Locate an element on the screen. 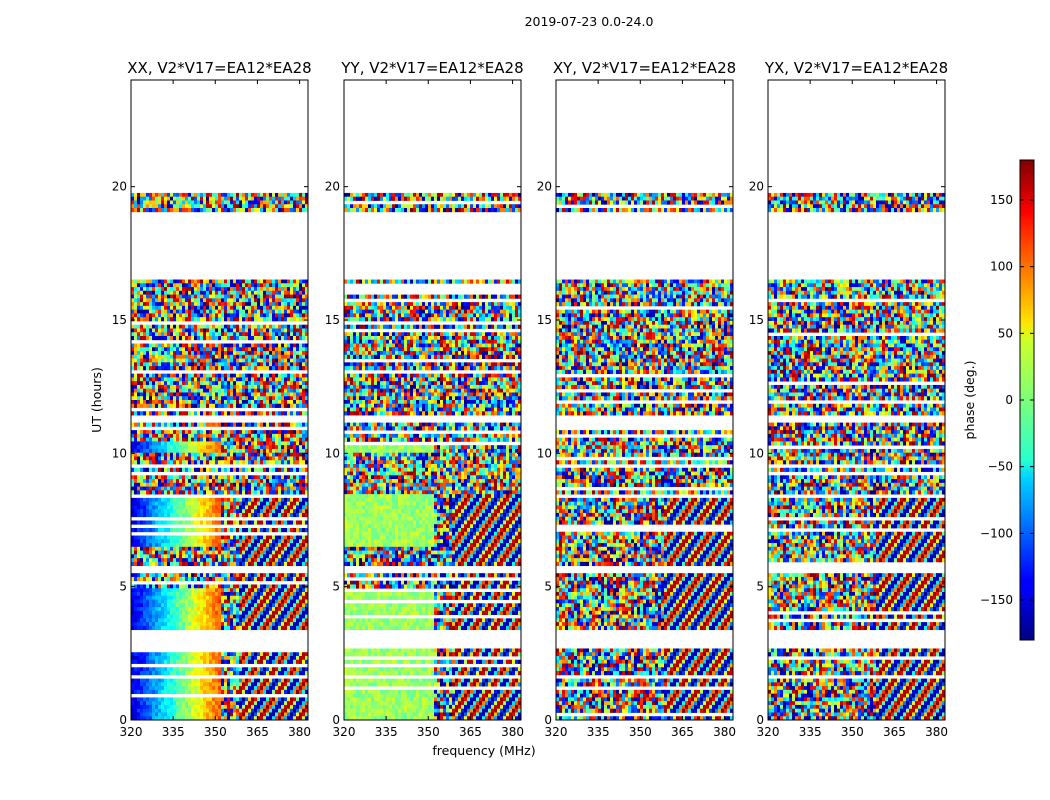 The image size is (1050, 800). colorbar-tick-label: 100 is located at coordinates (1001, 267).